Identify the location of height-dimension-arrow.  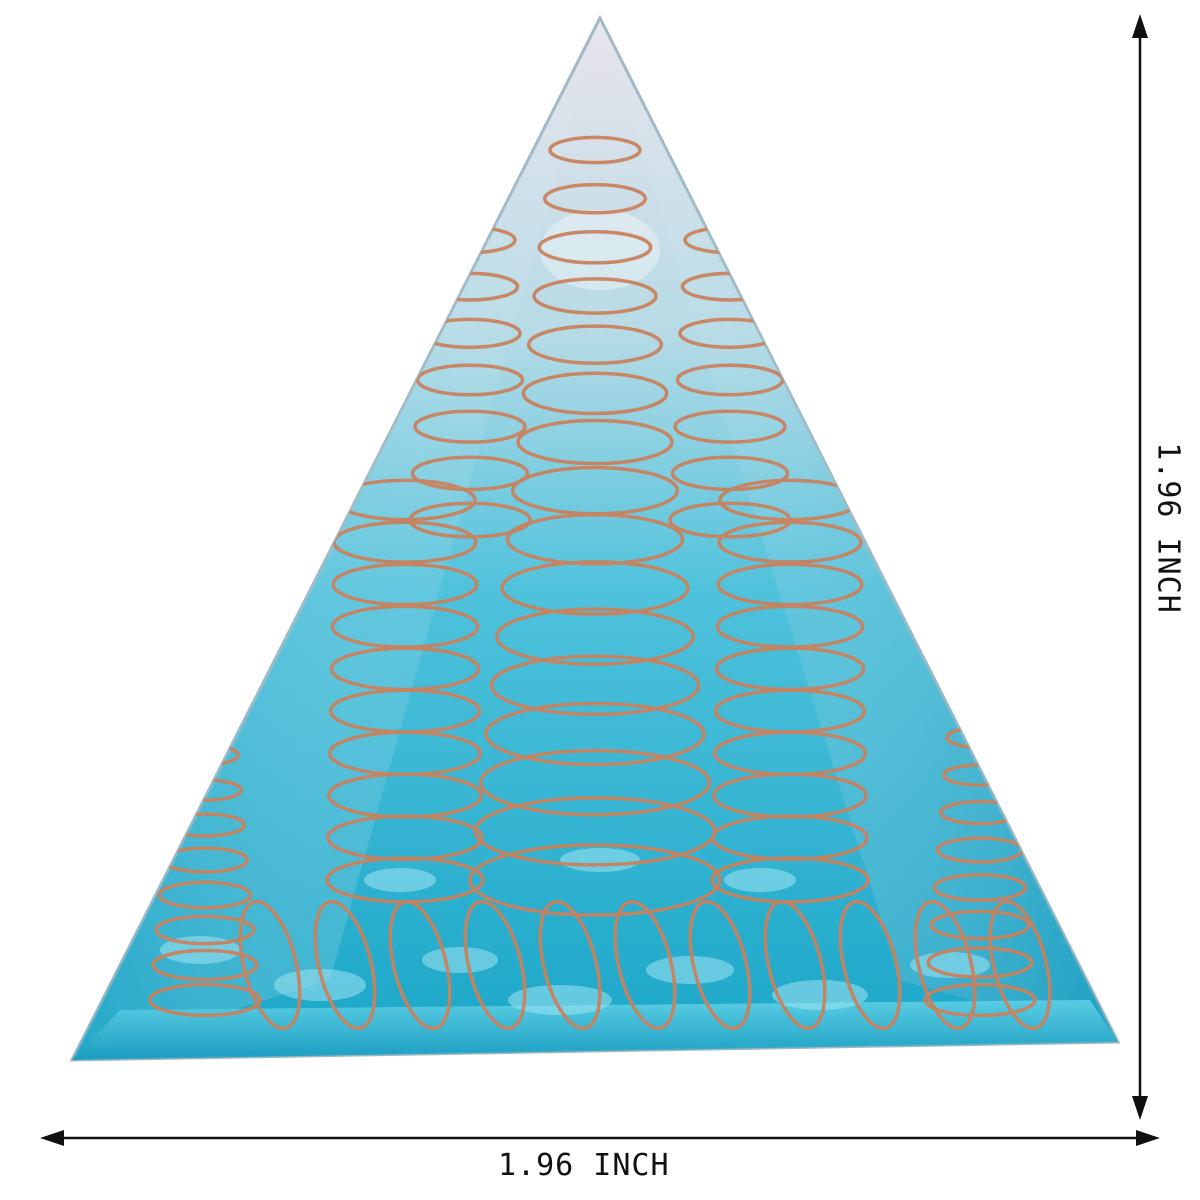
(1140, 567).